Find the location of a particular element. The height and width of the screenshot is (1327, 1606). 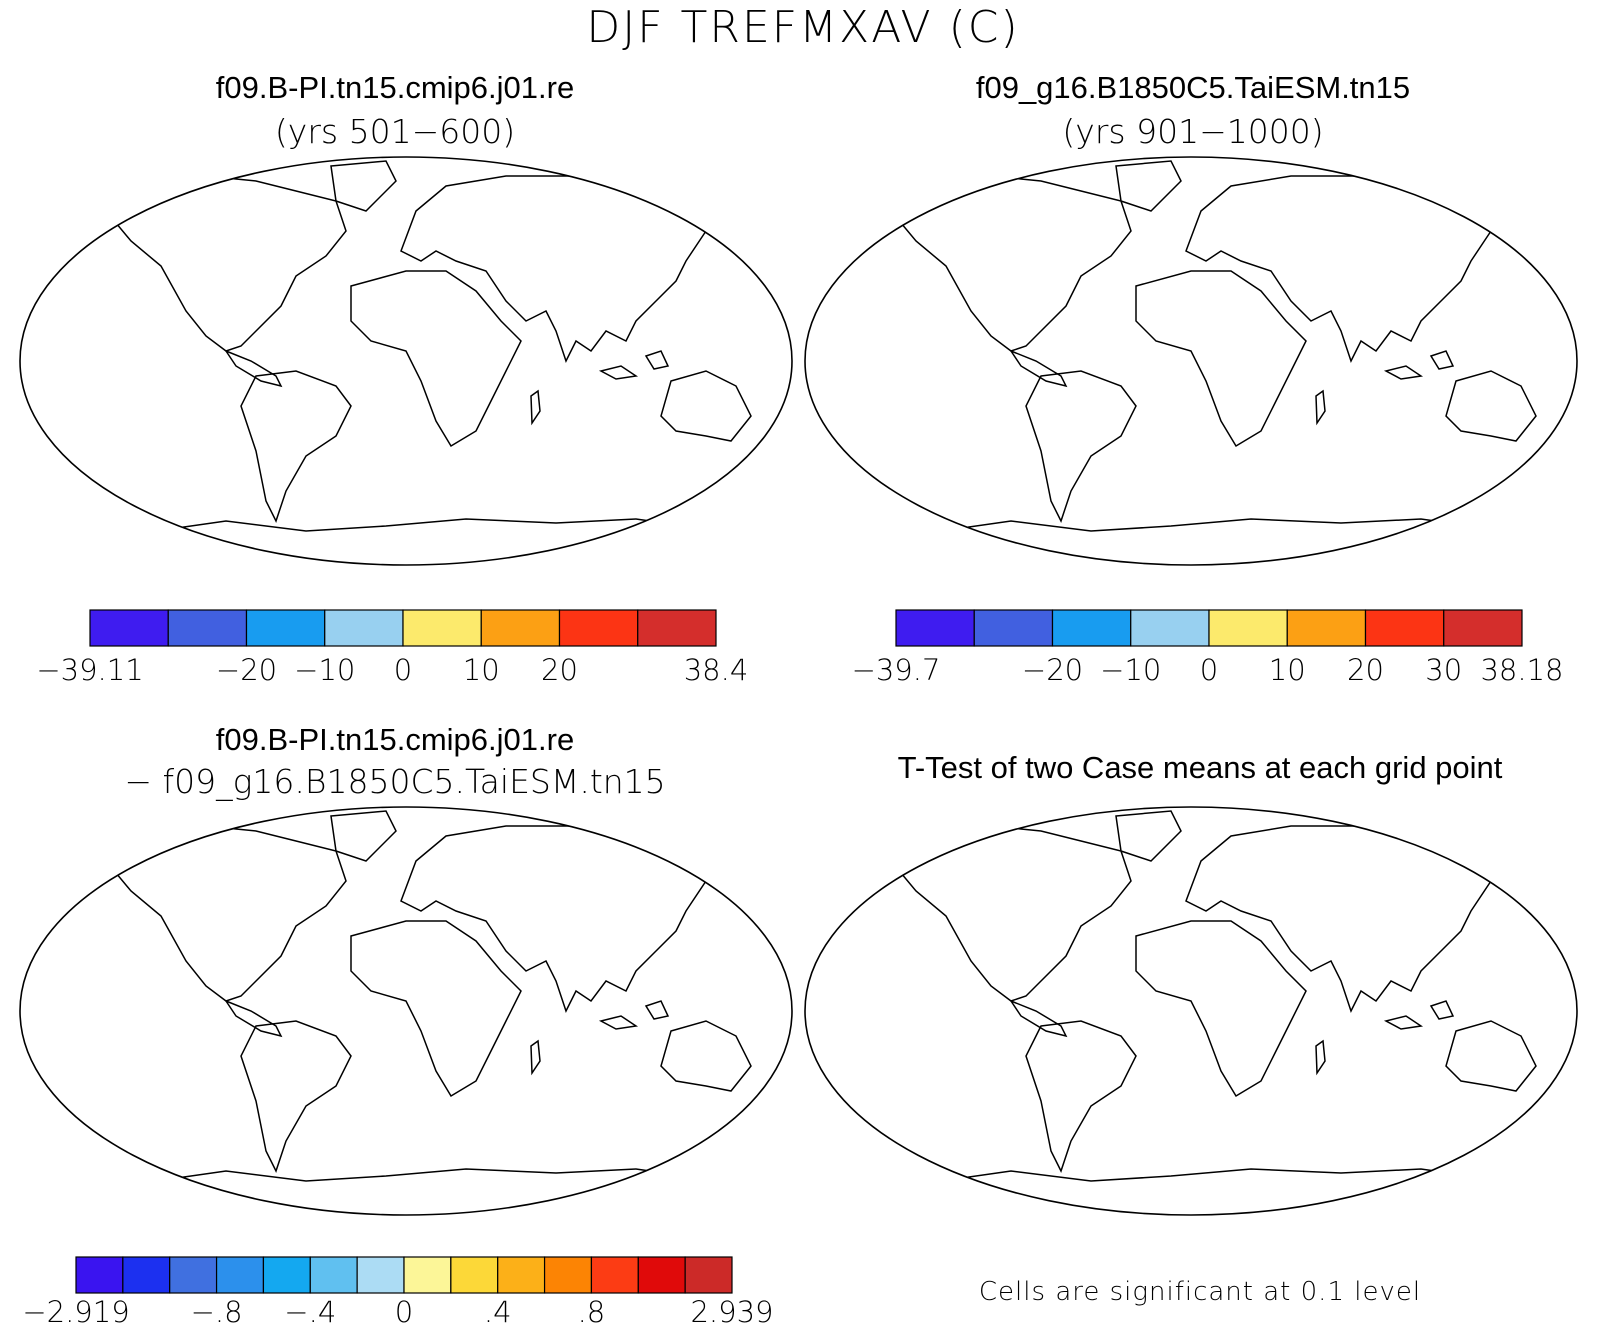

panel2-title: f09_g16.B1850C5.TaiESM.tn15 is located at coordinates (1193, 87).